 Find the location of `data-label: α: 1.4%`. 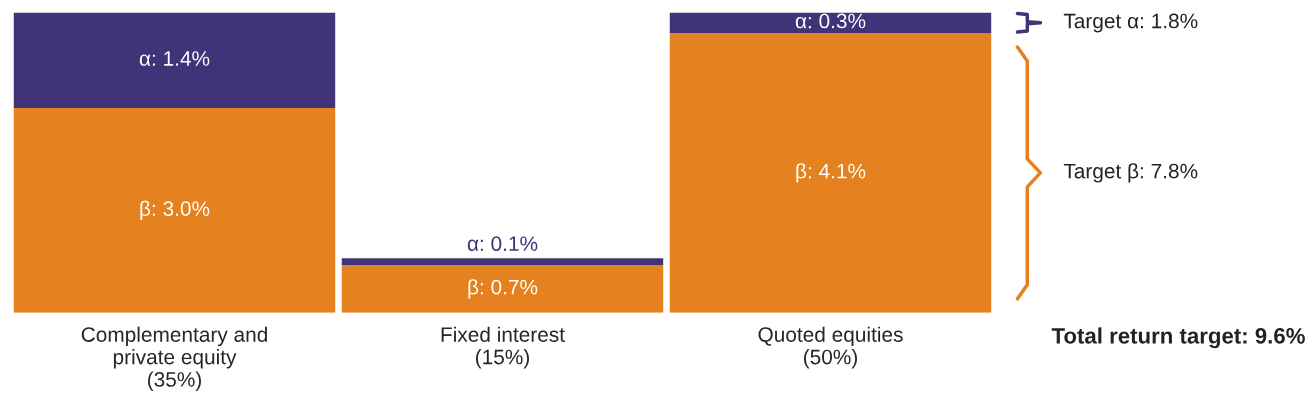

data-label: α: 1.4% is located at coordinates (174, 58).